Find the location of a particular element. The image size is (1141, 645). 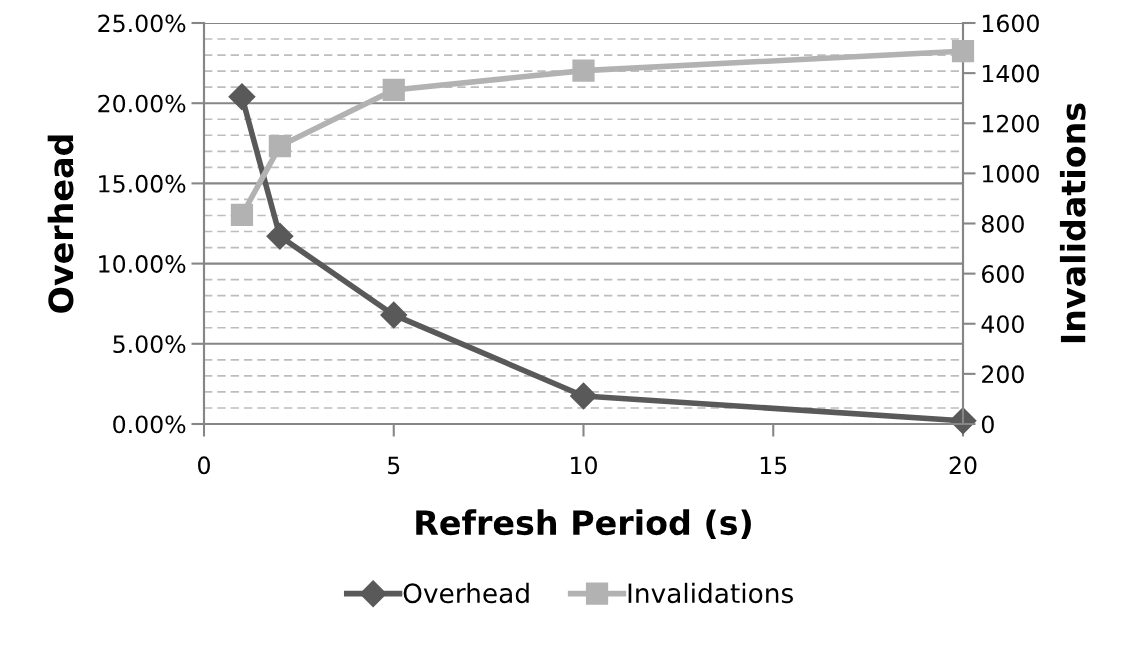

y2-tick-label: 200 is located at coordinates (1003, 374).